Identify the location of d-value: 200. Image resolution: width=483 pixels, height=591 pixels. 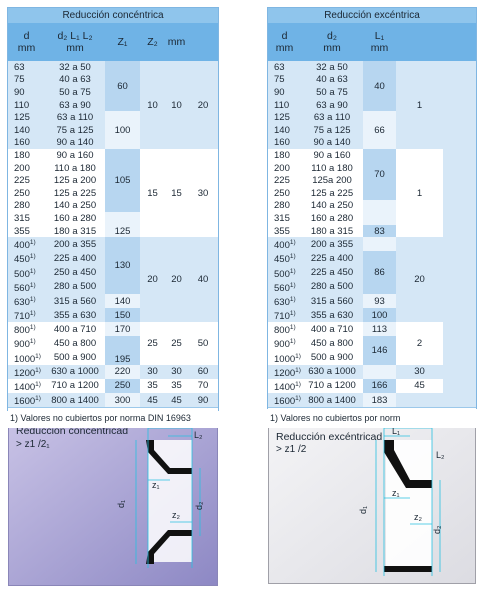
(22, 168).